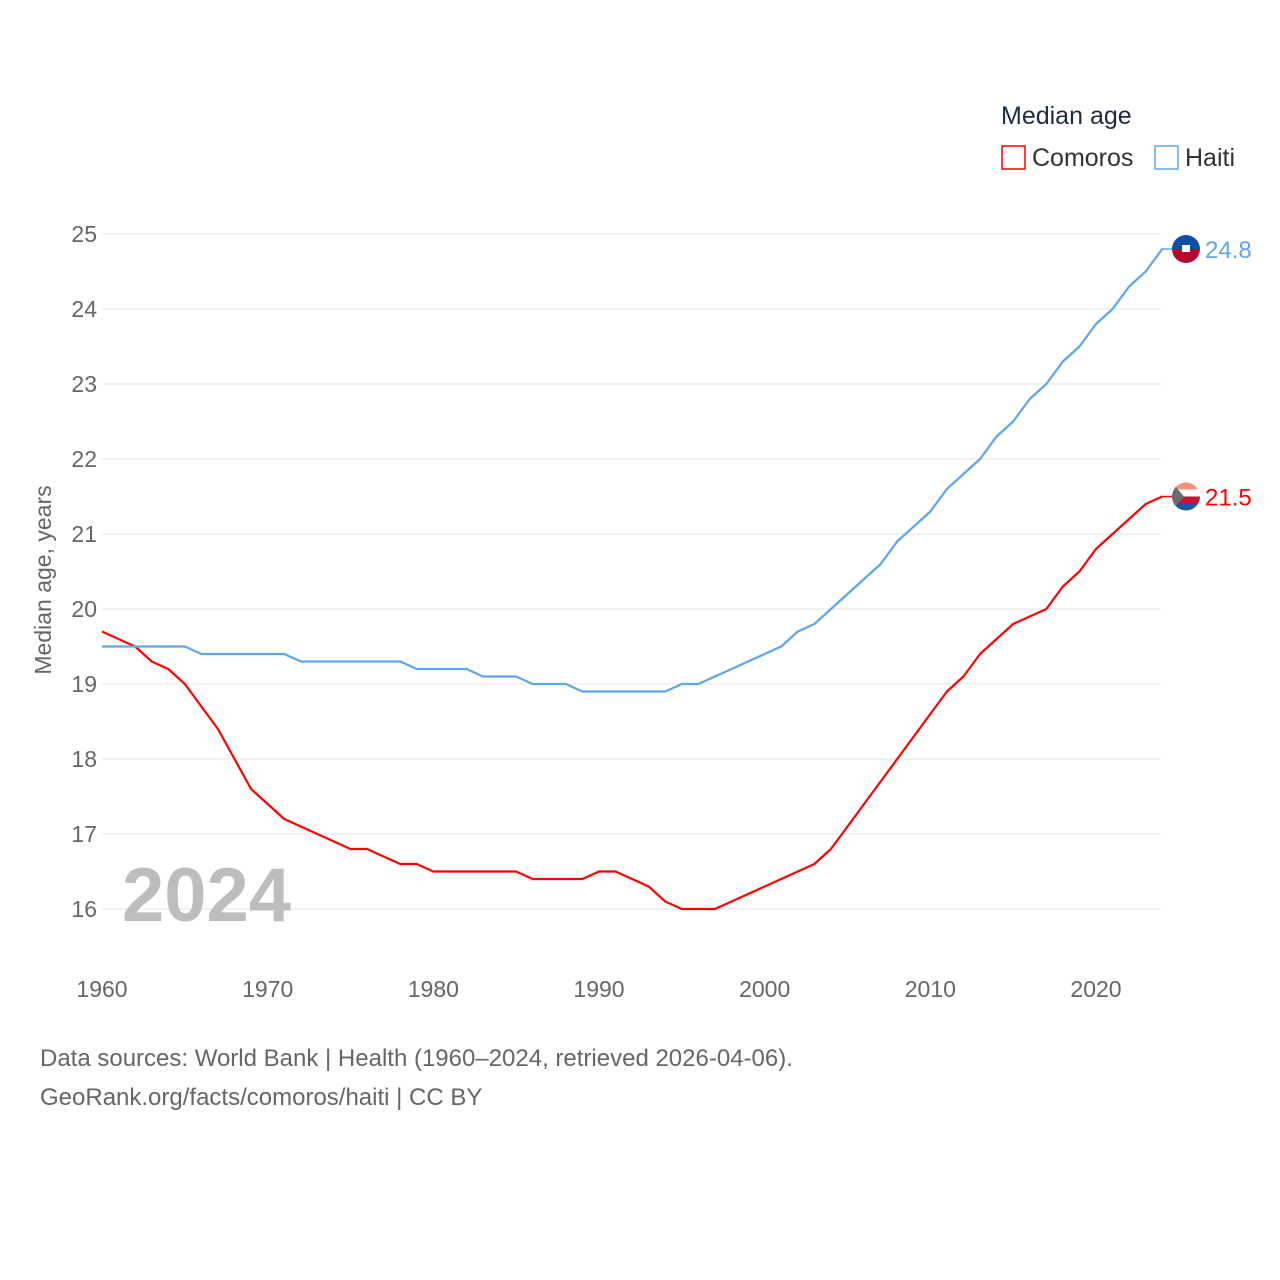  I want to click on x-tick-label: 1980, so click(433, 989).